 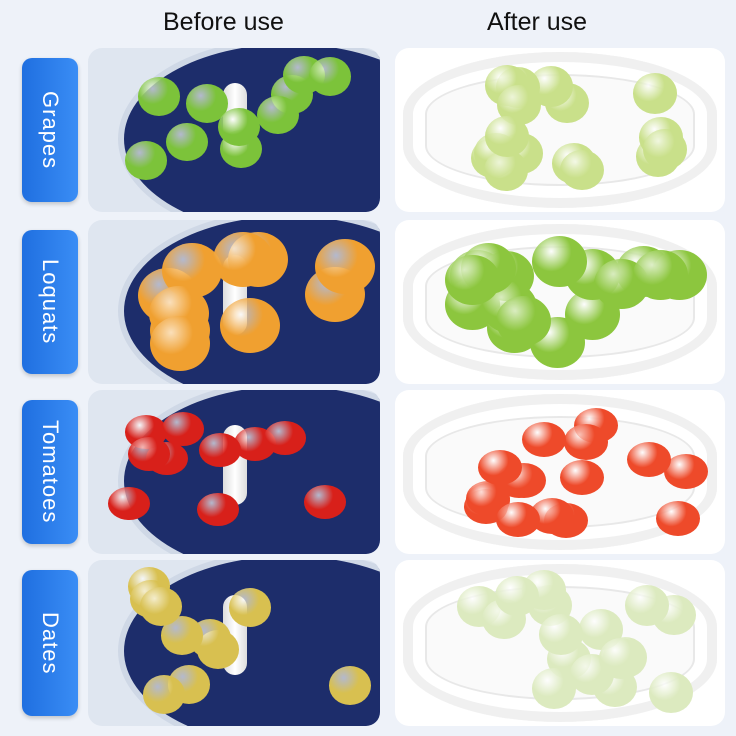 I want to click on row-label-loquats: Loquats, so click(x=50, y=302).